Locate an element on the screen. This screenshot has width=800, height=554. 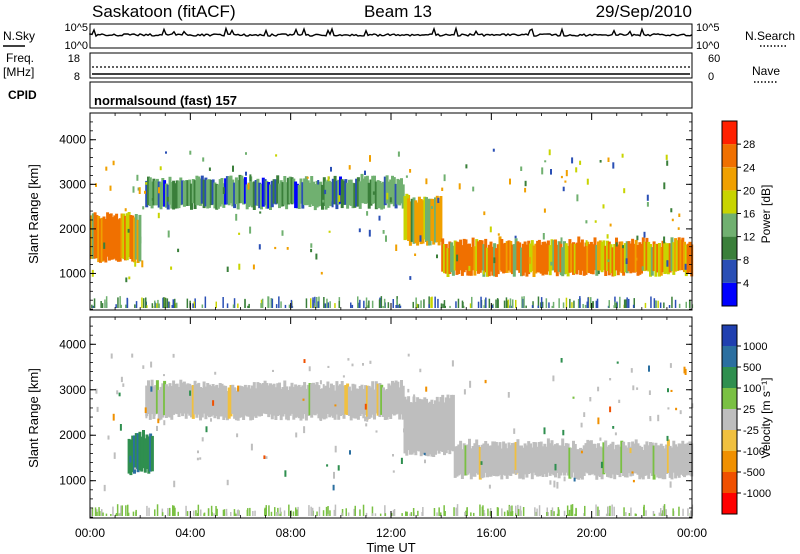
colorbar-tick-label: 28 is located at coordinates (749, 145).